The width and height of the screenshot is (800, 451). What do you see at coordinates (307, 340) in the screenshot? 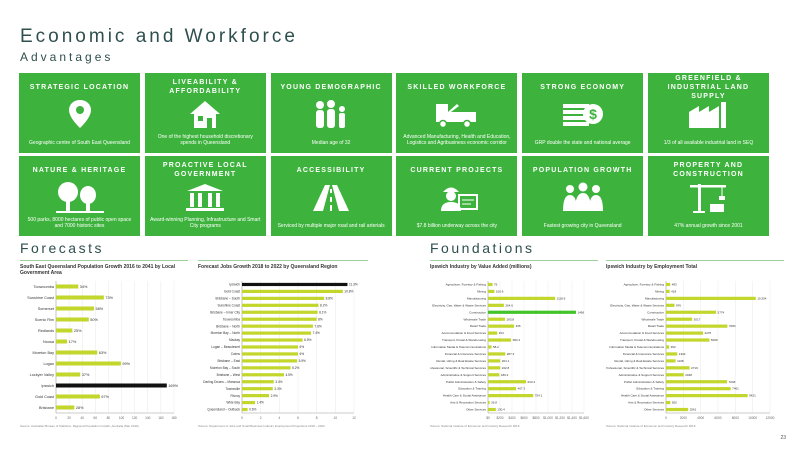
I see `bar-value-label: 6.5%` at bounding box center [307, 340].